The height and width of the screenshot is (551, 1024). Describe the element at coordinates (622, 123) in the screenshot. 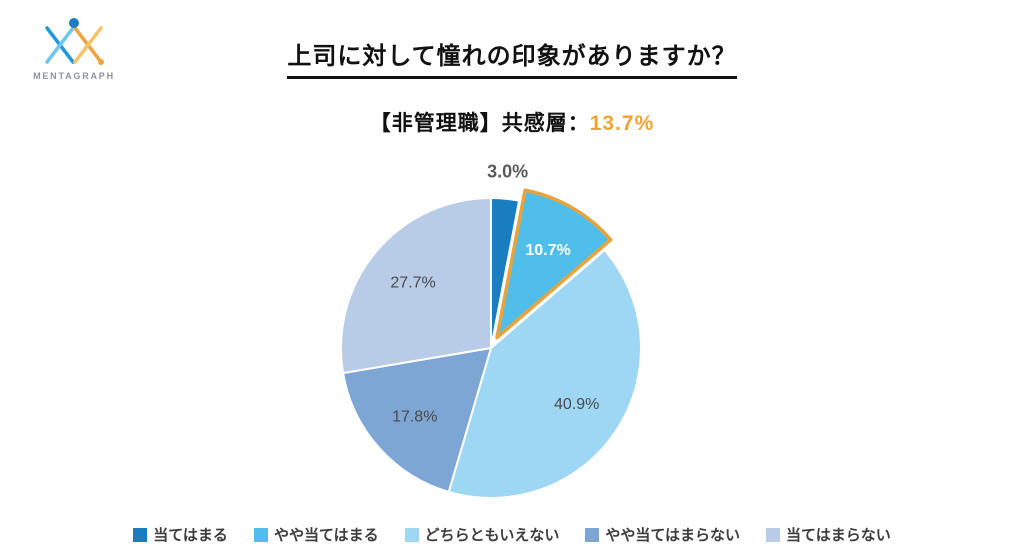

I see `subtitle-value: 13.7%` at that location.